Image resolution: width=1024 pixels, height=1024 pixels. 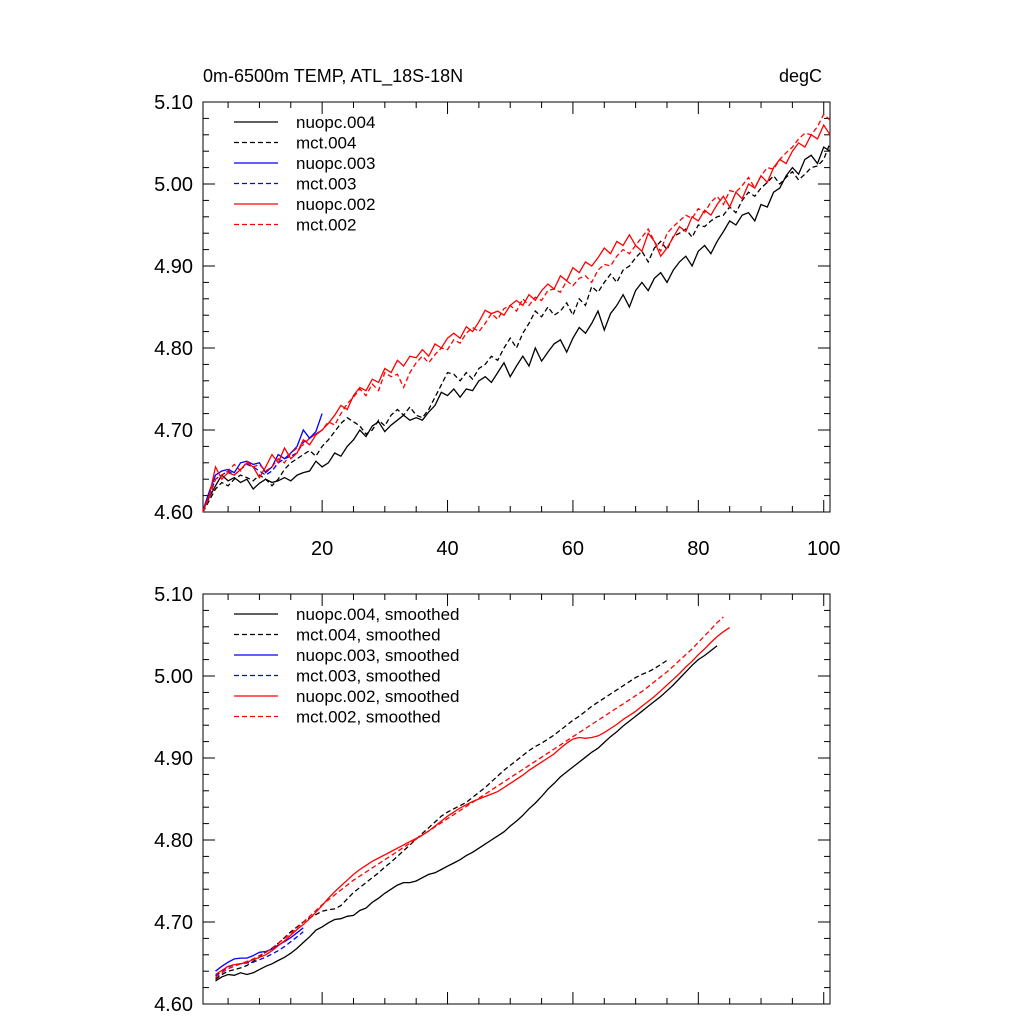 I want to click on x-tick-label: 100, so click(x=823, y=549).